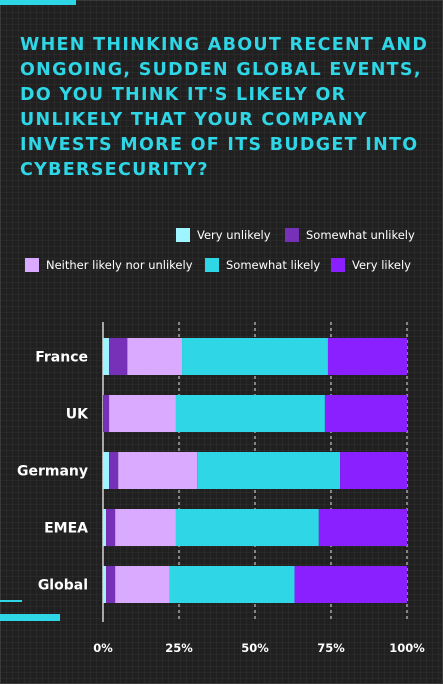 The height and width of the screenshot is (684, 443). I want to click on x-tick-label: 25%, so click(179, 648).